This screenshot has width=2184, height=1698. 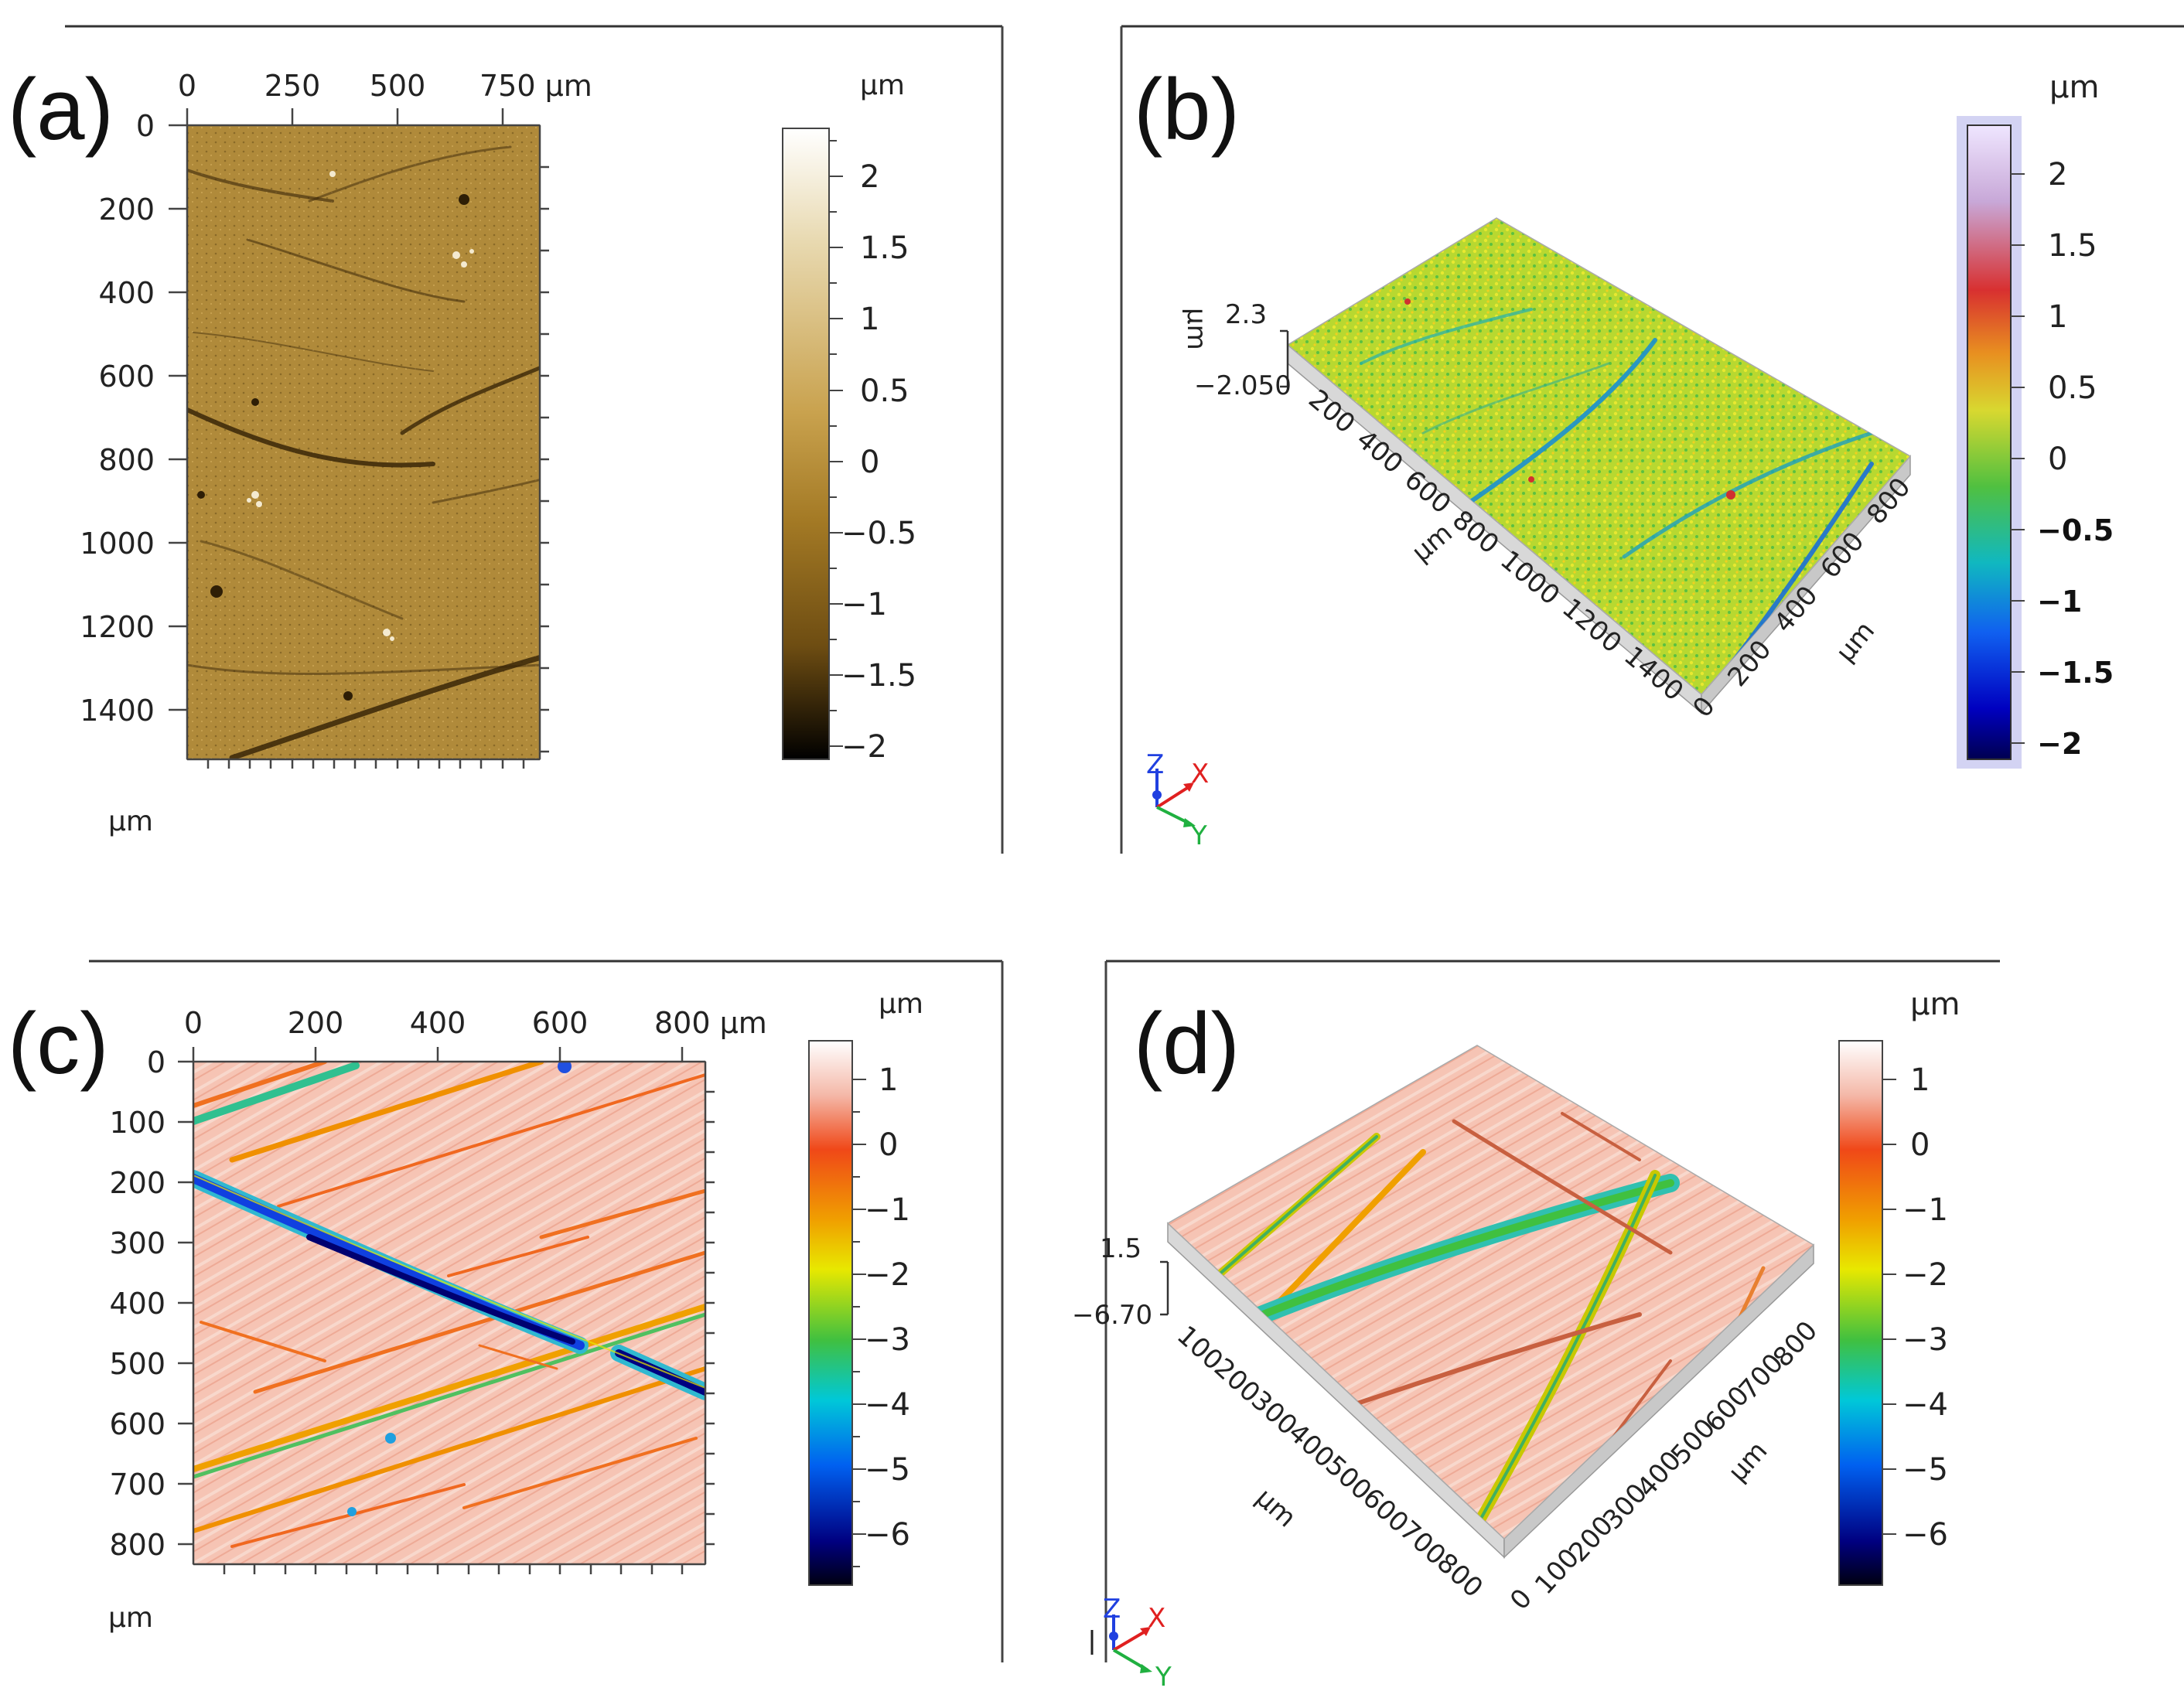 I want to click on panel-c-y-tick: 100, so click(x=137, y=1123).